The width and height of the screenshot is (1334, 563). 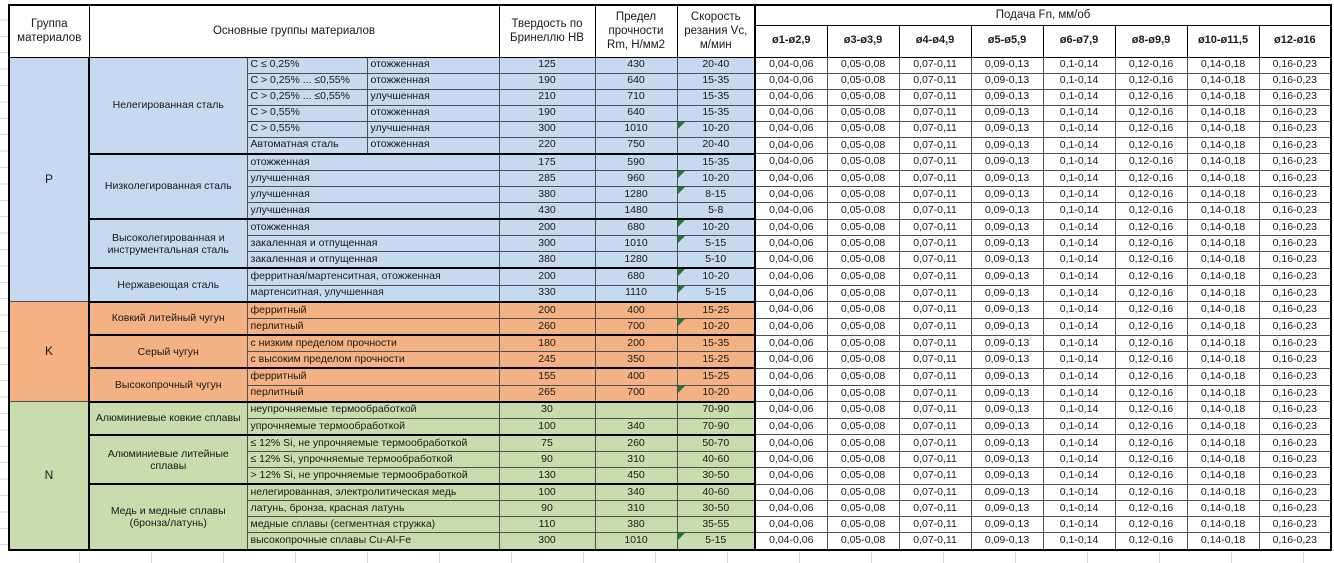 What do you see at coordinates (636, 443) in the screenshot?
I see `cell-strength-rm: 260` at bounding box center [636, 443].